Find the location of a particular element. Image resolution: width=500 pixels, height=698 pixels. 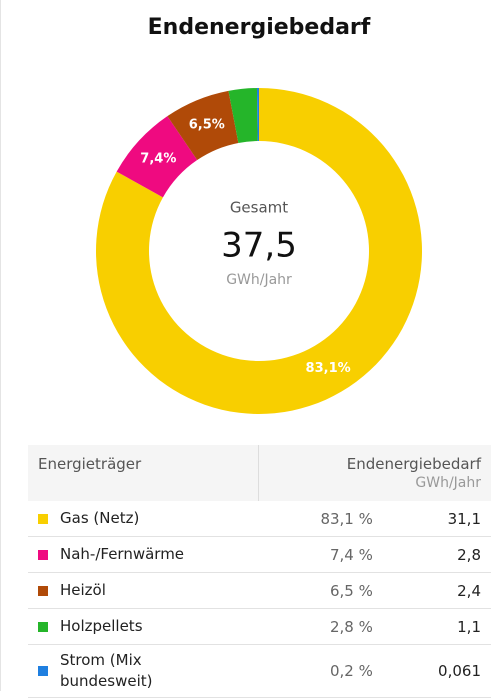

table-row: Holzpellets 2,8 % 1,1 is located at coordinates (259, 626).